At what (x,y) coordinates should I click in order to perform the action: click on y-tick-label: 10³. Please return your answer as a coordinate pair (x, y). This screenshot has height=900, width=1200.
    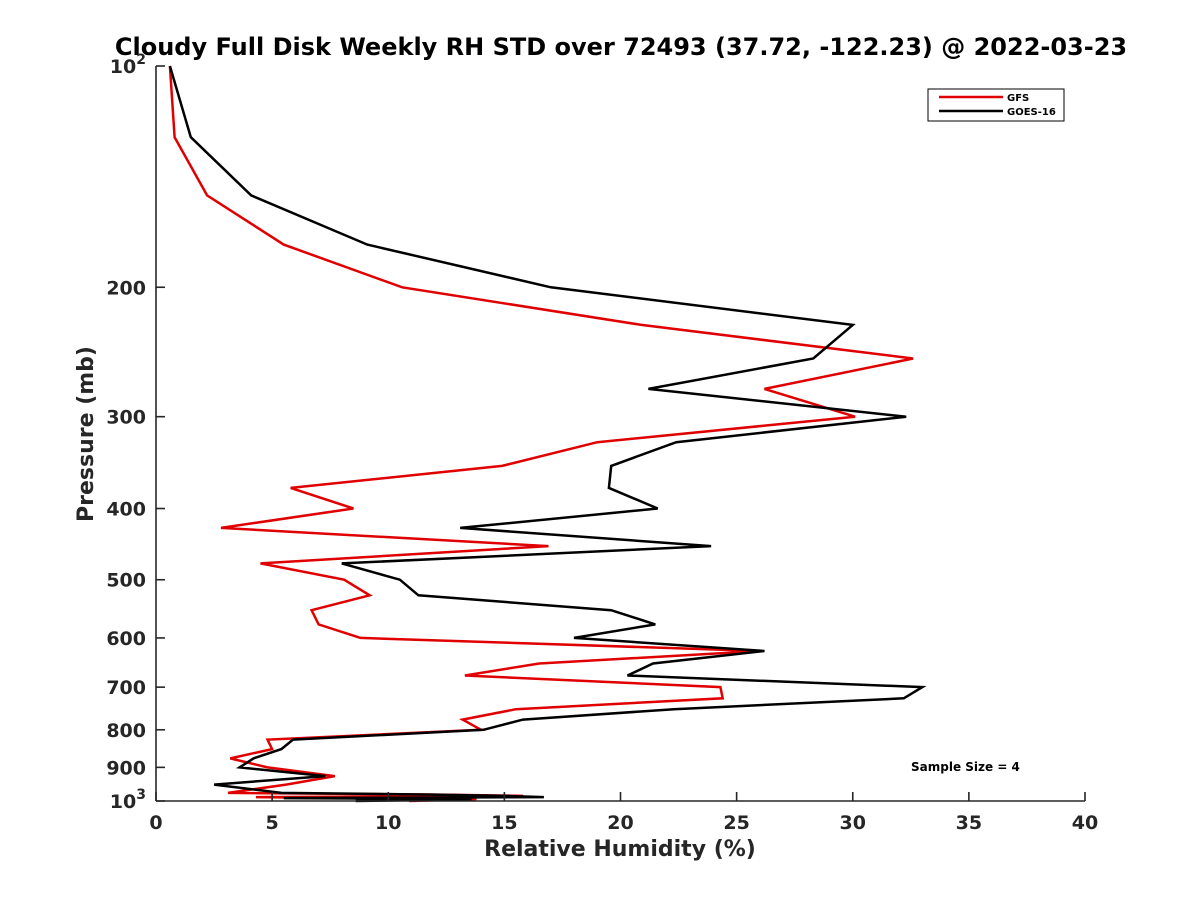
    Looking at the image, I should click on (128, 800).